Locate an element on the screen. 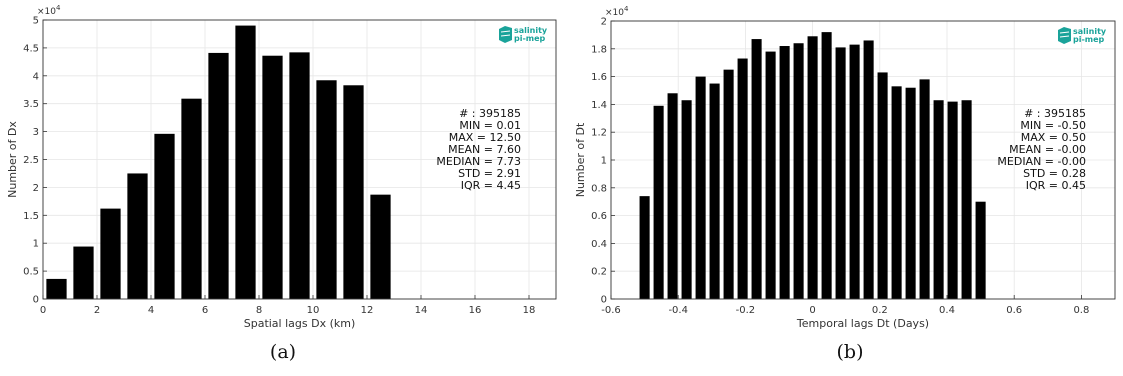  y-tick-label: 1.5 is located at coordinates (31, 216).